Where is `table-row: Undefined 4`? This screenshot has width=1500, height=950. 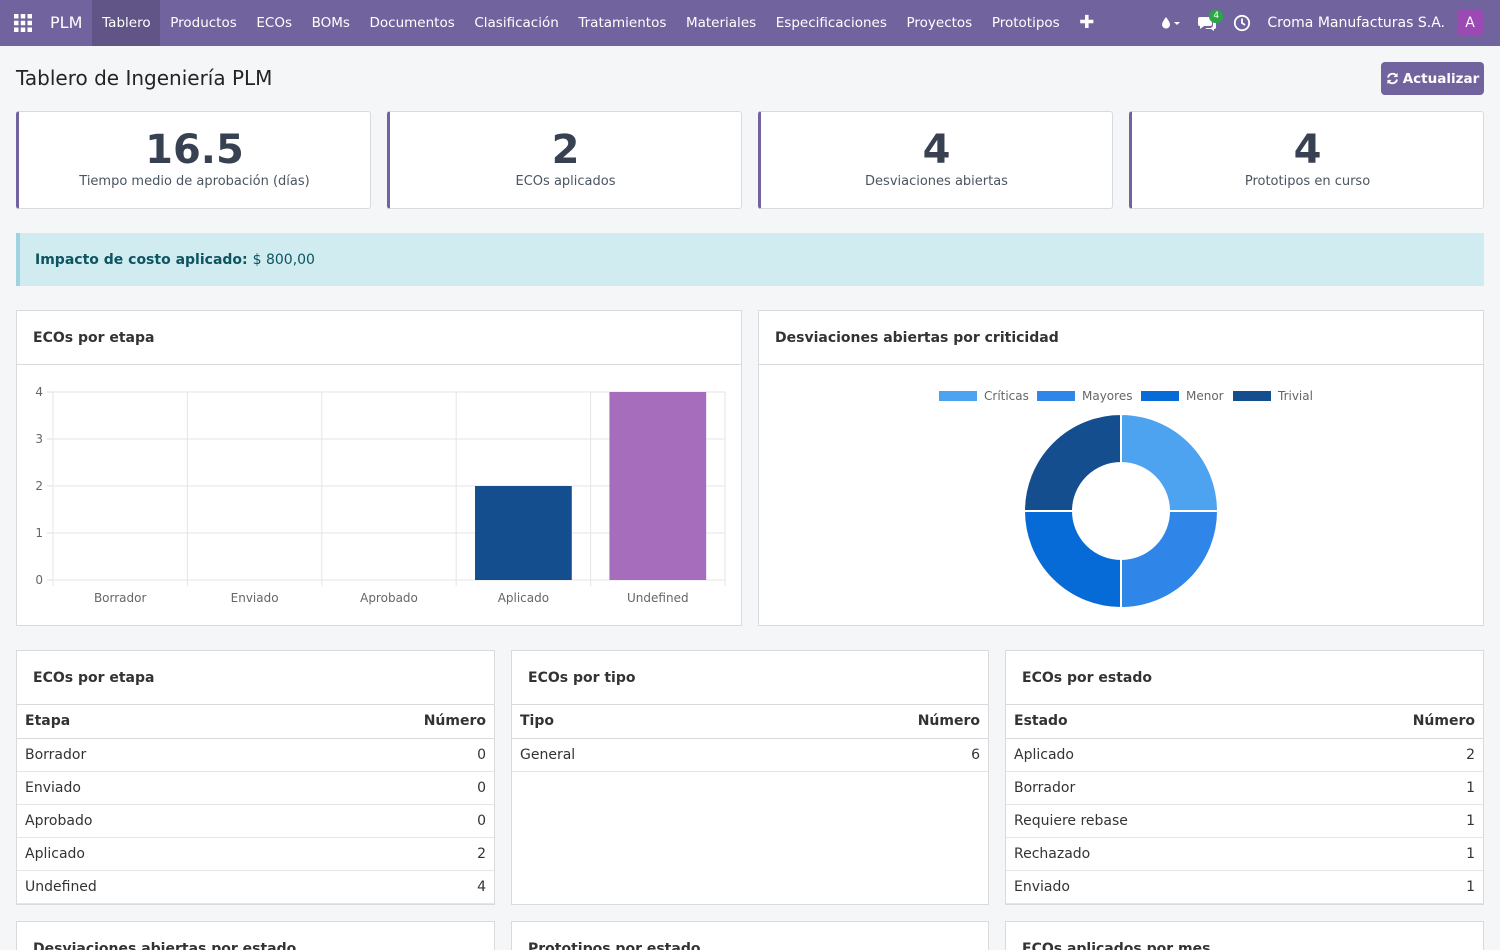
table-row: Undefined 4 is located at coordinates (255, 887).